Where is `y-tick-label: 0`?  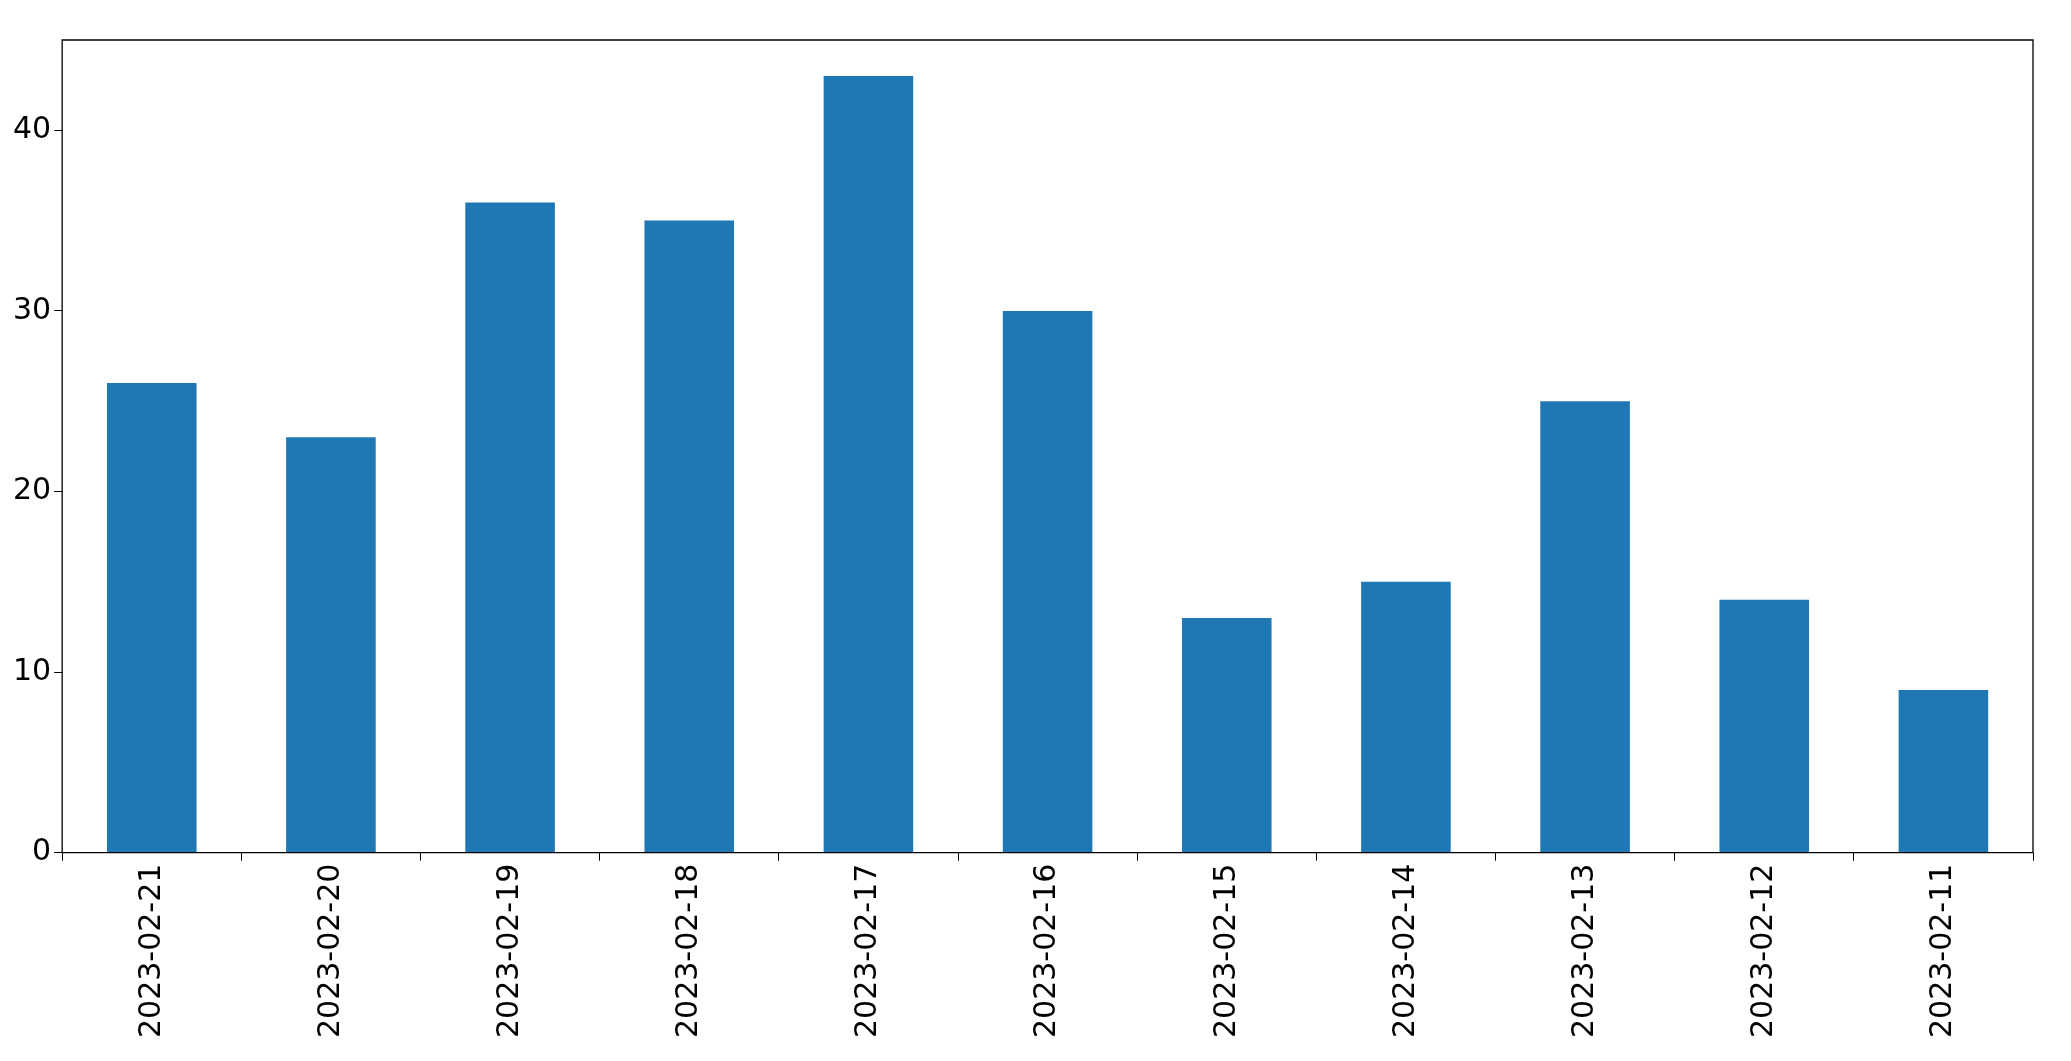 y-tick-label: 0 is located at coordinates (42, 850).